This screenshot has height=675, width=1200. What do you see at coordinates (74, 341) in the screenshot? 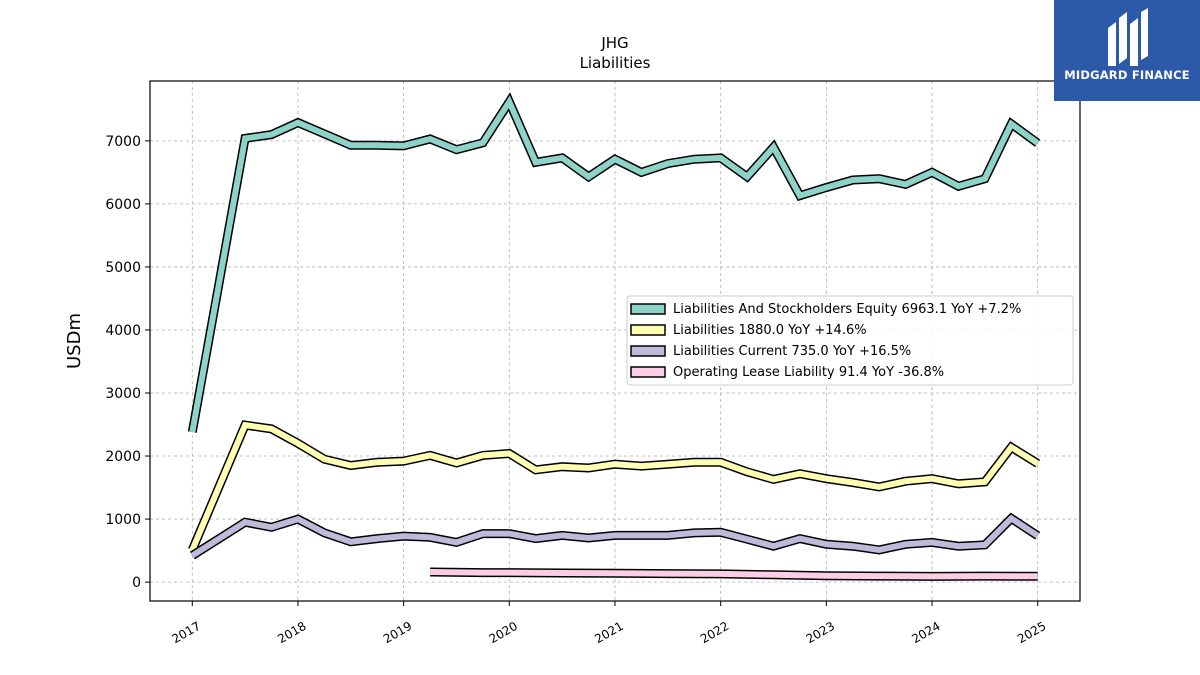
I see `y-axis-label: USDm` at bounding box center [74, 341].